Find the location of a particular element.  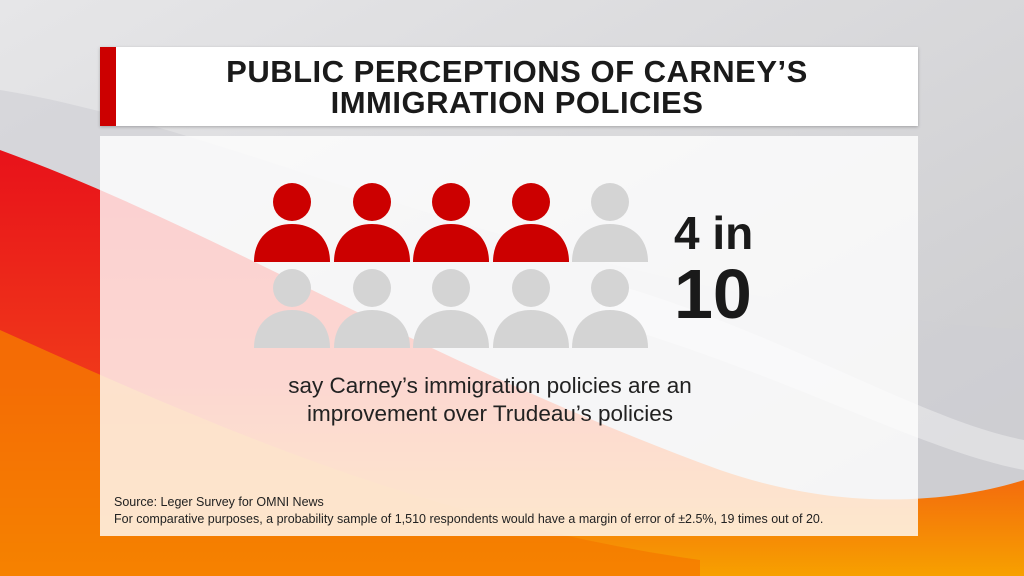

stat-line-1: 4 in is located at coordinates (714, 233).